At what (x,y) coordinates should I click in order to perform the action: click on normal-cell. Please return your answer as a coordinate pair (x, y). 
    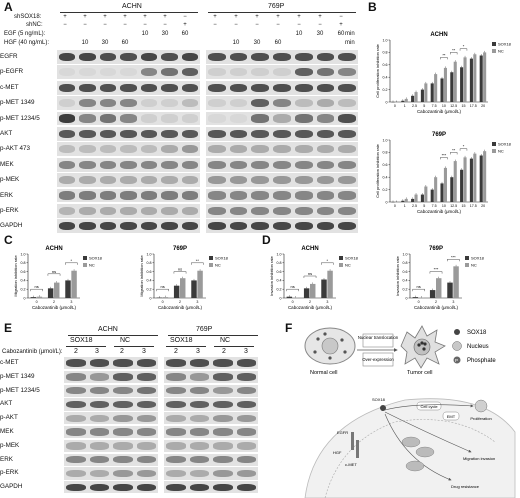
    Looking at the image, I should click on (330, 346).